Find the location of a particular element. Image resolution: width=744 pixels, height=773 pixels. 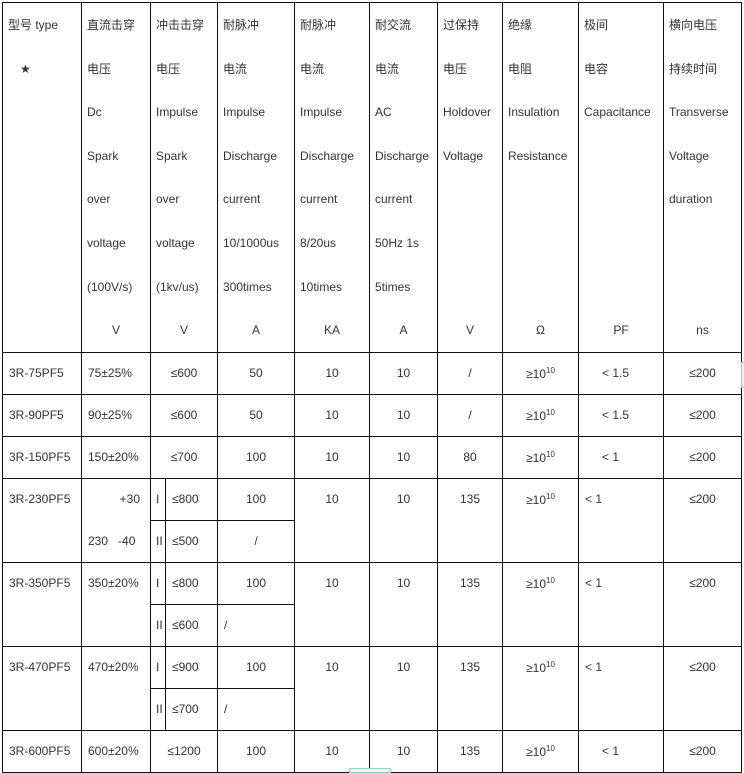

cell-text: 3R-600PF5 is located at coordinates (40, 751).